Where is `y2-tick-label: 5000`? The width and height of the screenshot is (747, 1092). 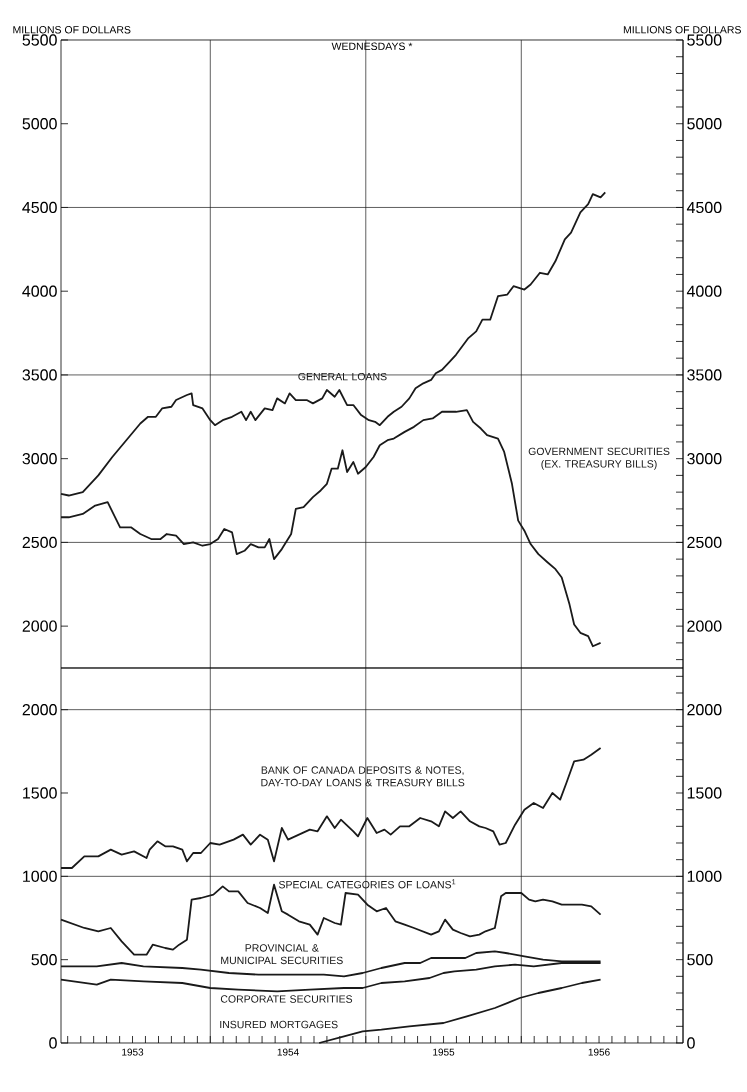
y2-tick-label: 5000 is located at coordinates (704, 124).